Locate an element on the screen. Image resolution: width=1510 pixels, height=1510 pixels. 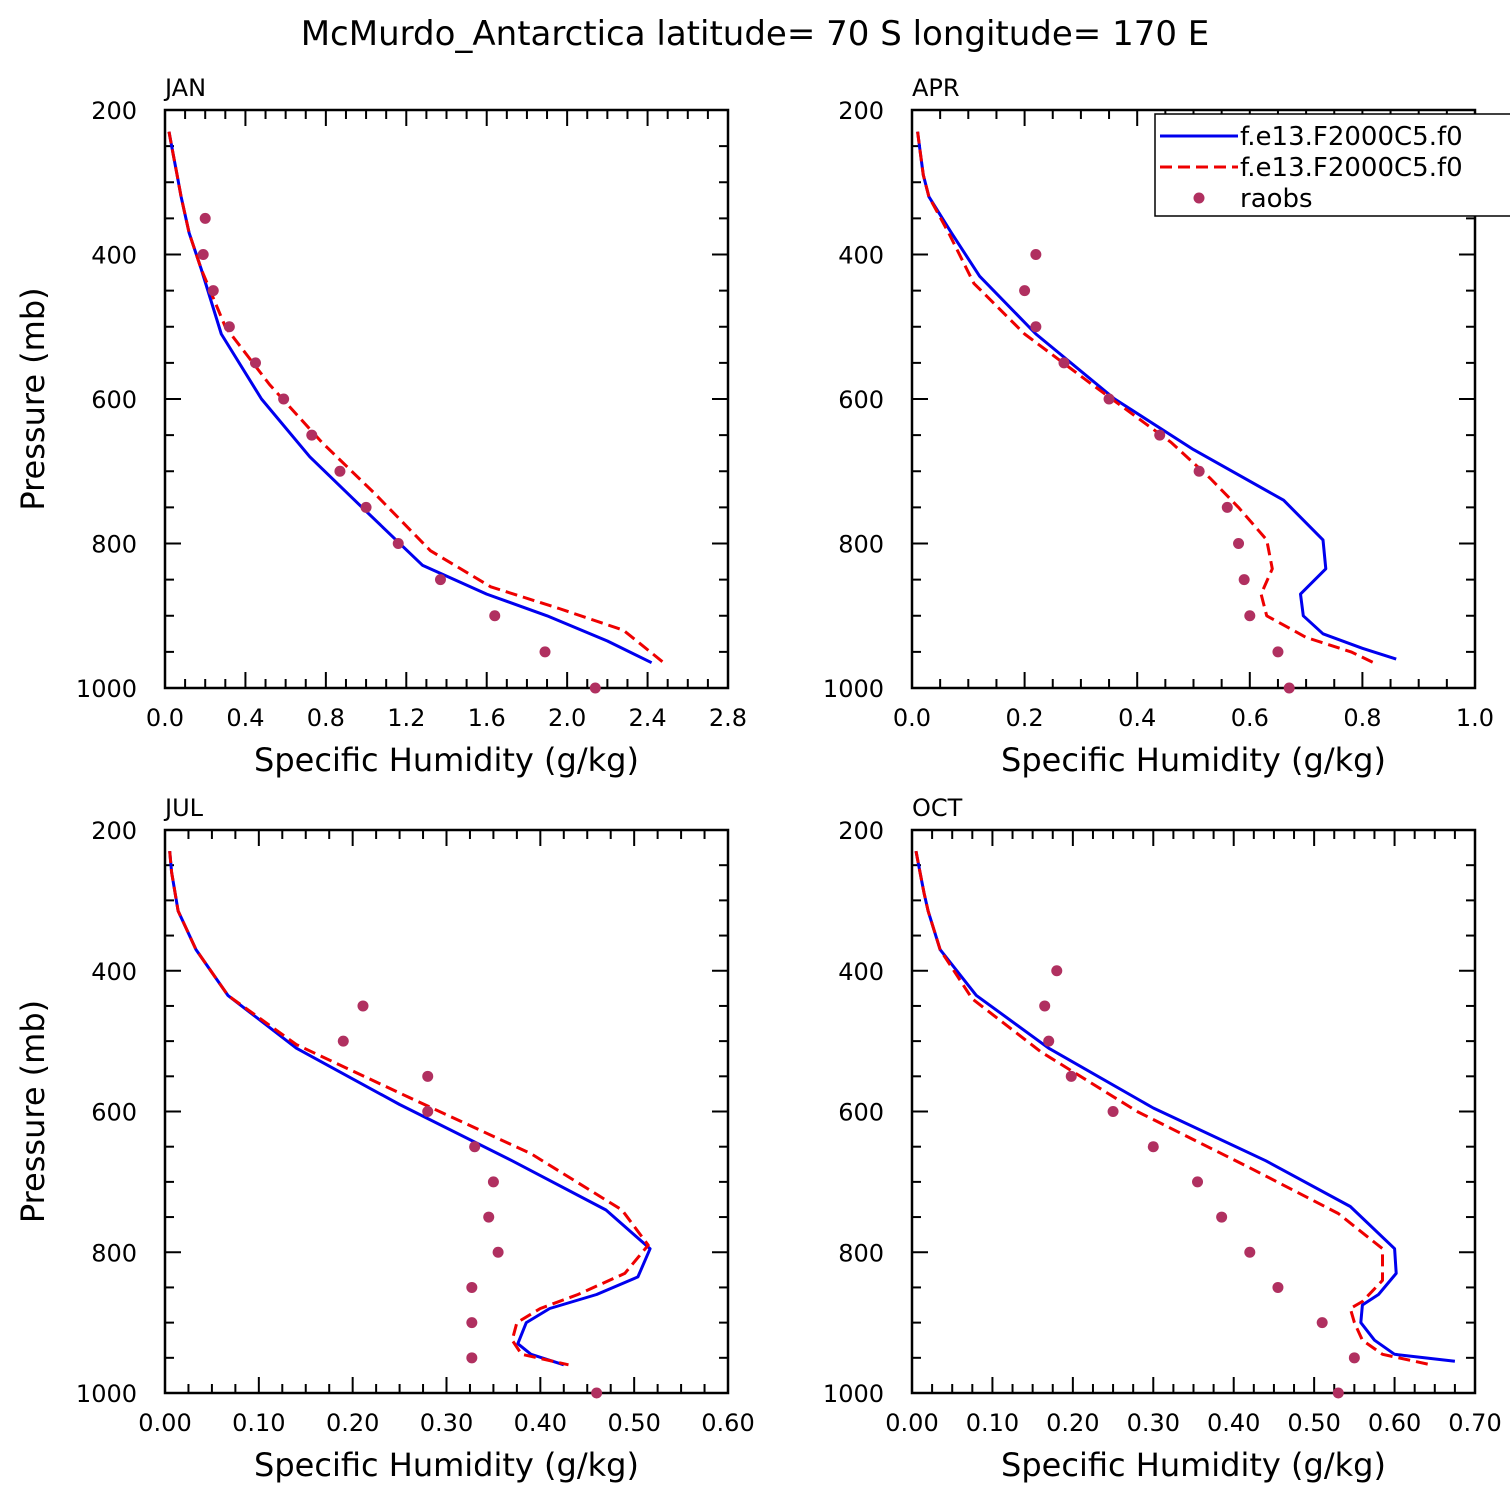
x-tick-label: 0.0 is located at coordinates (165, 718).